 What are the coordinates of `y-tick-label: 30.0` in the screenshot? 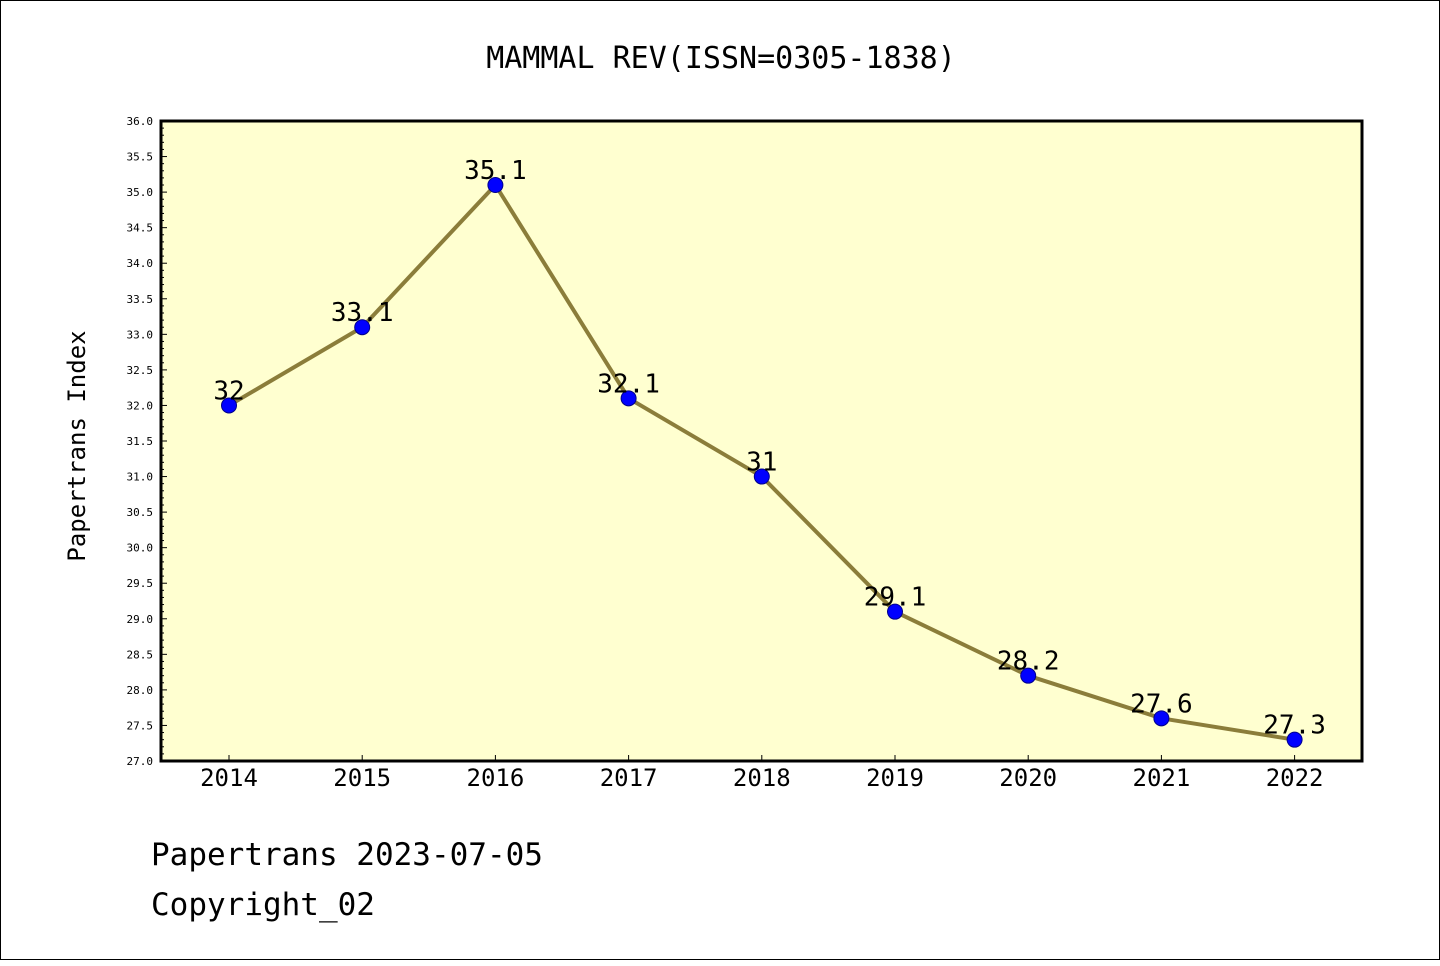 It's located at (140, 548).